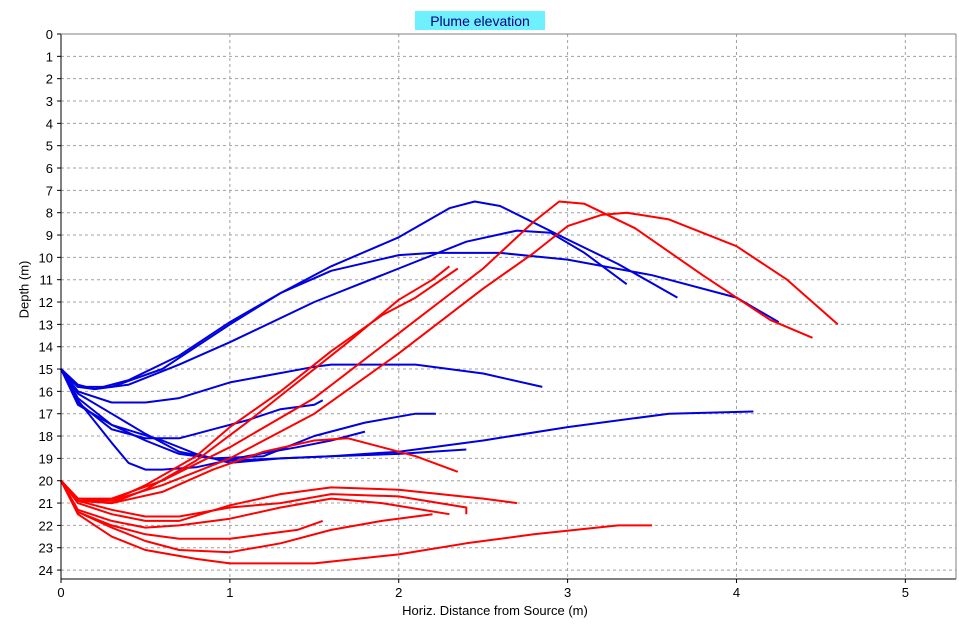  I want to click on y-tick-label: 20, so click(46, 481).